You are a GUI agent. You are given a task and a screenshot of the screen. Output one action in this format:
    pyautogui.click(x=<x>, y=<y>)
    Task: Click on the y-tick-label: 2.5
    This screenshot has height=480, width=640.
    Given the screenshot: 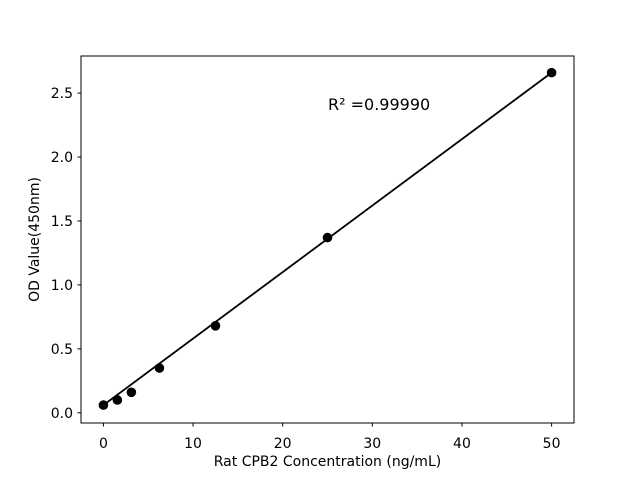 What is the action you would take?
    pyautogui.click(x=62, y=94)
    